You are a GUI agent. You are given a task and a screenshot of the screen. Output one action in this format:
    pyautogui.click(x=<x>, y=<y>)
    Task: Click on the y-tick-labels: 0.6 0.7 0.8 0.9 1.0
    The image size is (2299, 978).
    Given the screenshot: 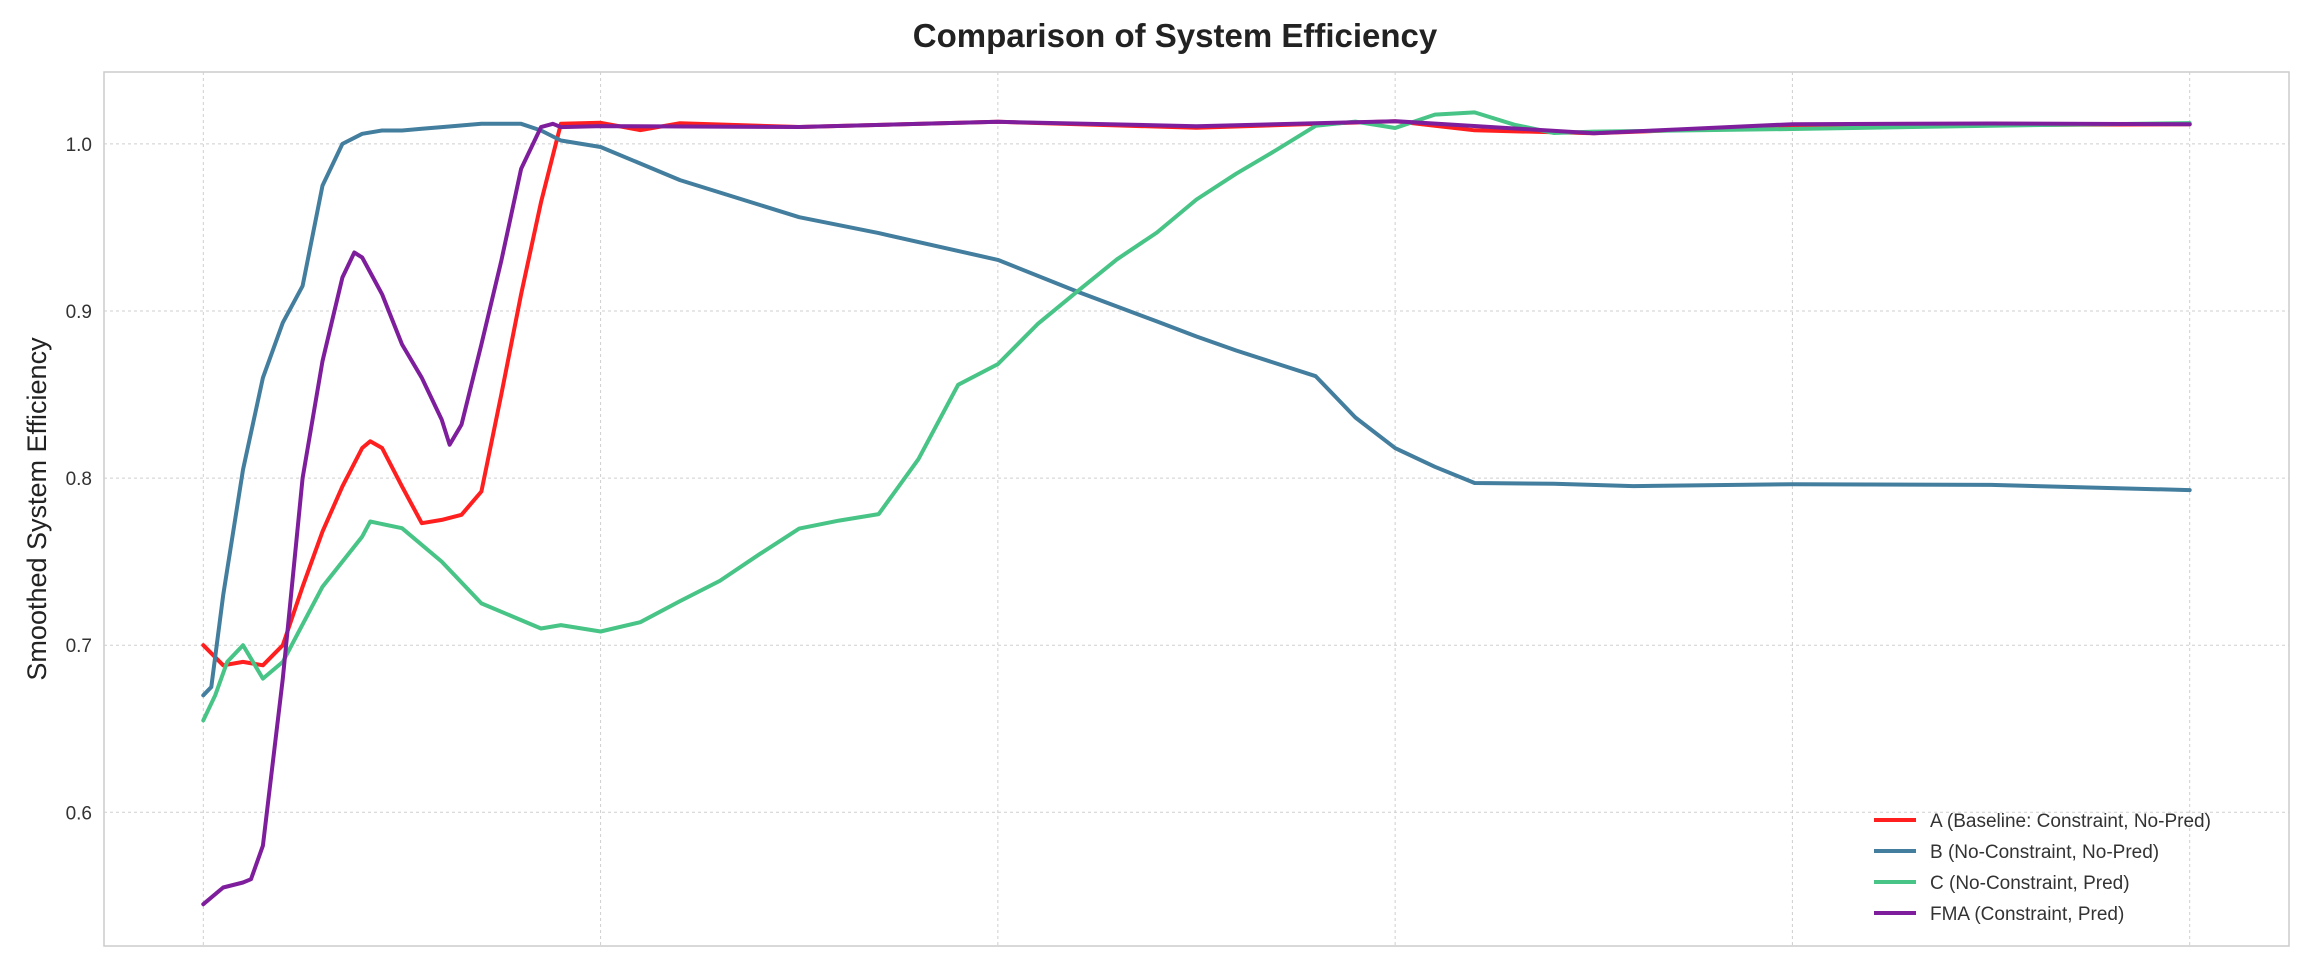 What is the action you would take?
    pyautogui.click(x=79, y=479)
    